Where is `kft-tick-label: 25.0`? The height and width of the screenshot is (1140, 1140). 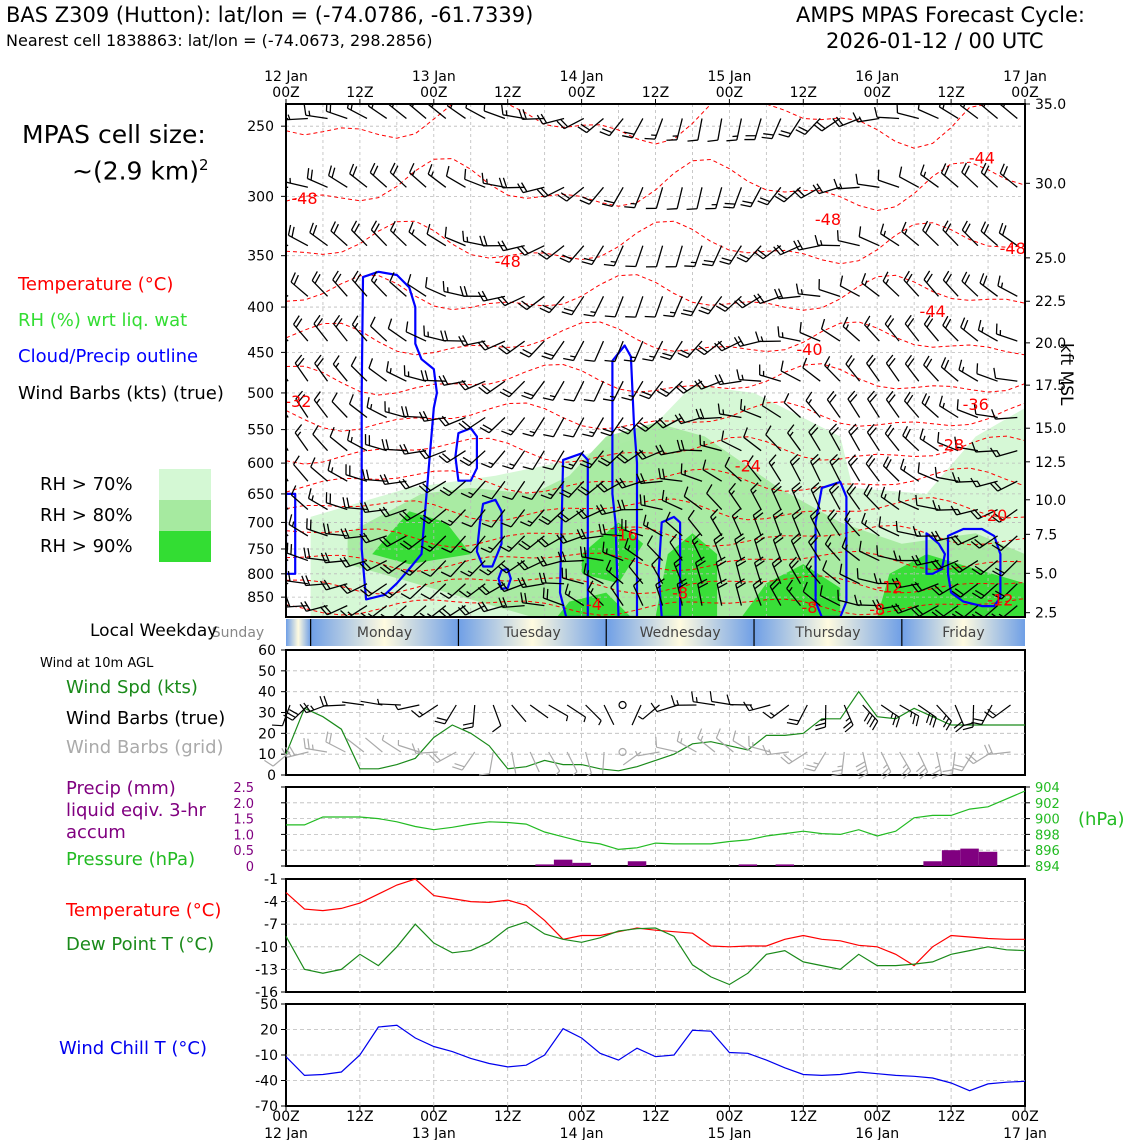
kft-tick-label: 25.0 is located at coordinates (1050, 259).